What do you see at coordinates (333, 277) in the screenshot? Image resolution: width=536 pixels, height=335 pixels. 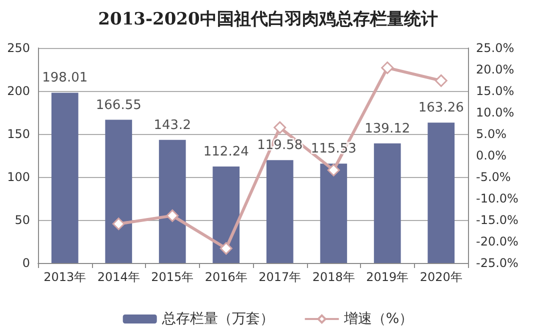 I see `x-tick-label: 2018年` at bounding box center [333, 277].